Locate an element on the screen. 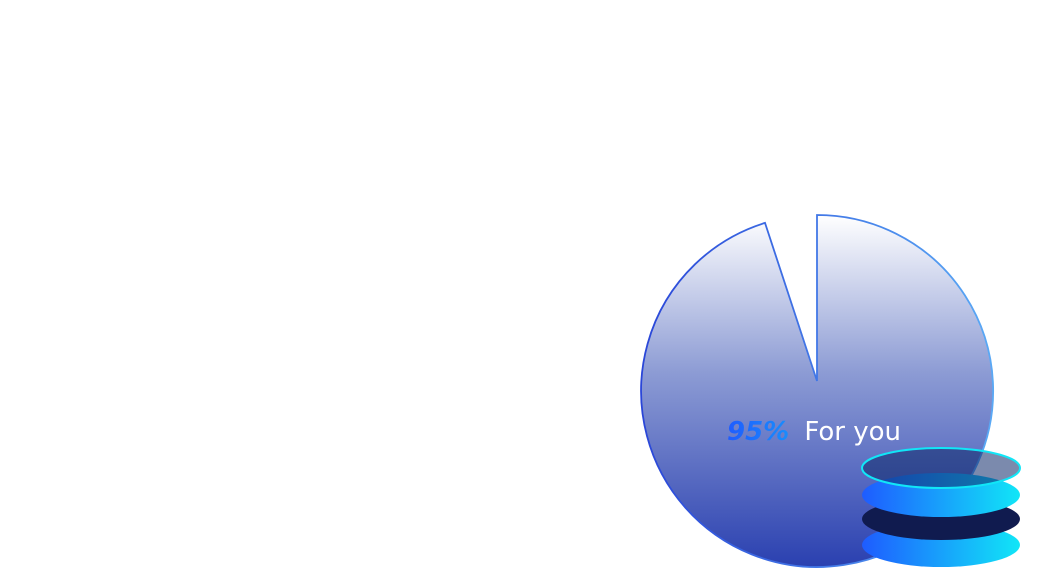 This screenshot has width=1040, height=580. coin-stack-icon is located at coordinates (941, 507).